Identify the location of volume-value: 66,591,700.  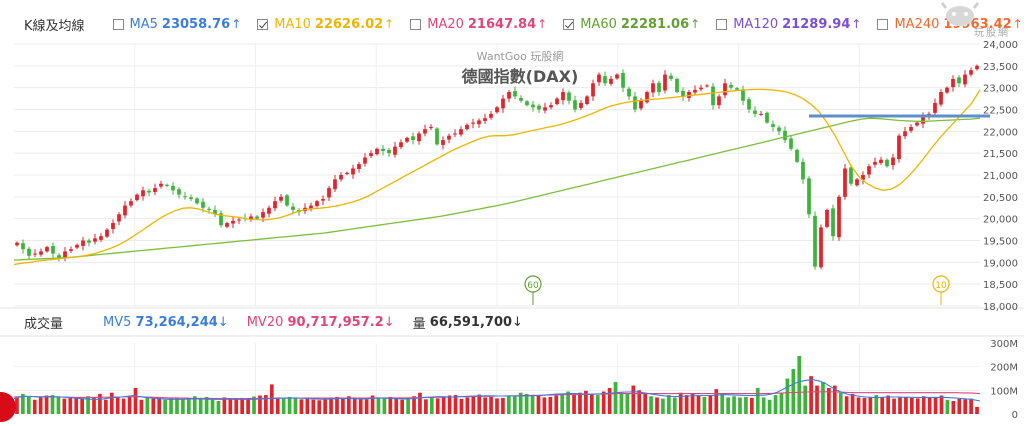
(471, 322).